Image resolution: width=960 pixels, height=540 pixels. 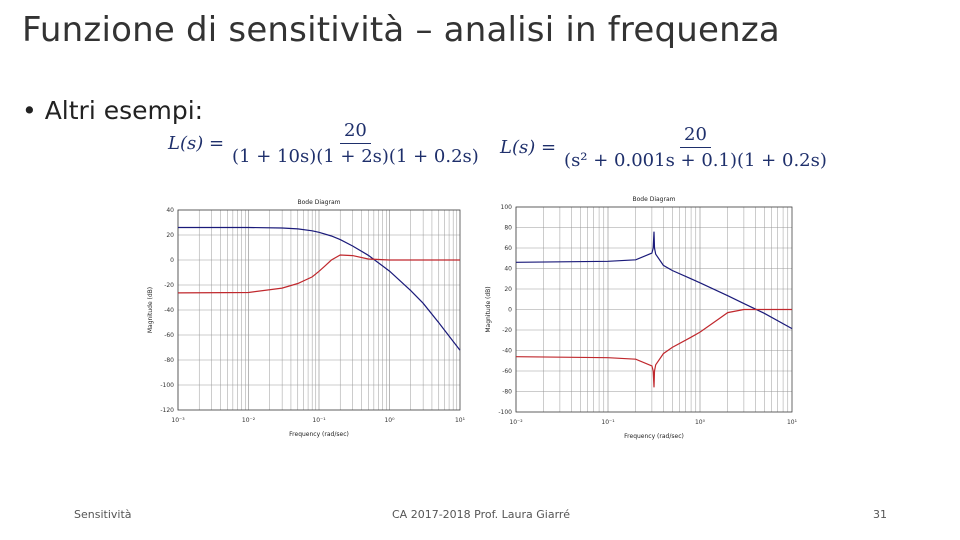 I want to click on footer-section: Sensitività, so click(x=103, y=514).